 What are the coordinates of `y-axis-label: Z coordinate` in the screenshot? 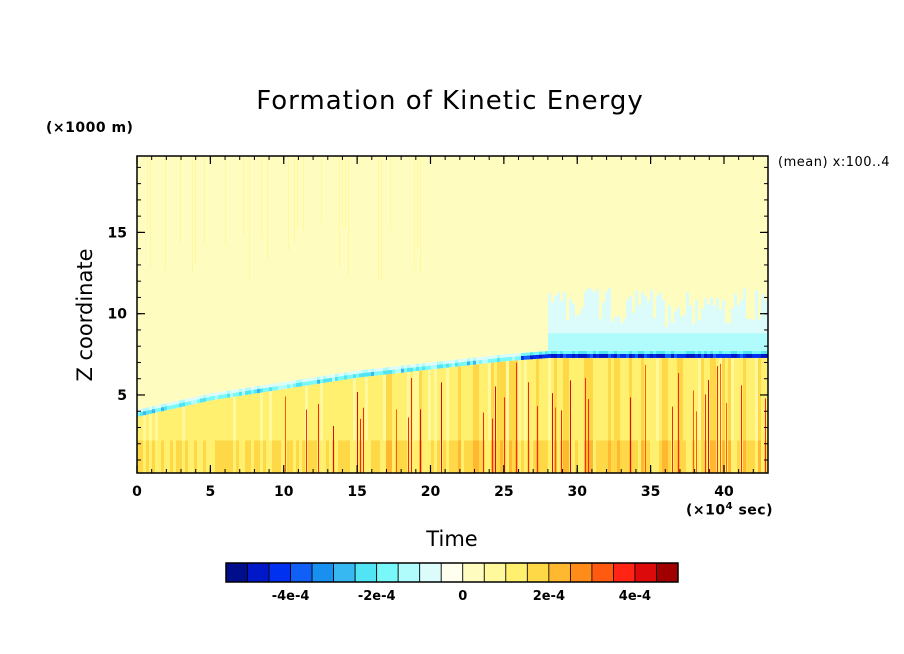 It's located at (85, 314).